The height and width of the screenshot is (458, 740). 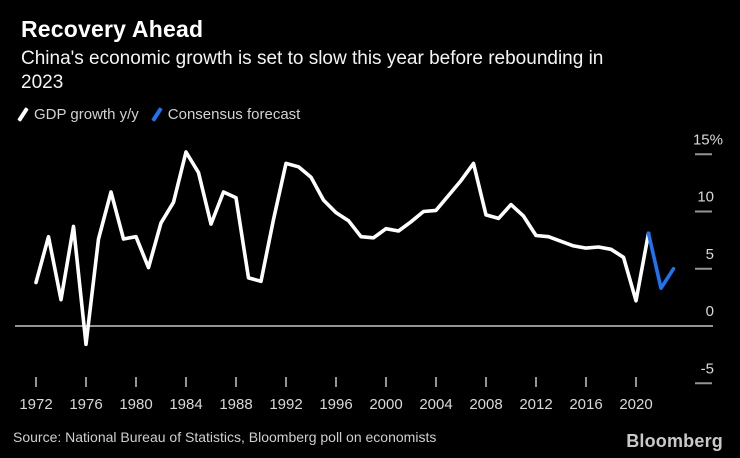 What do you see at coordinates (285, 404) in the screenshot?
I see `x-axis-label: 1992` at bounding box center [285, 404].